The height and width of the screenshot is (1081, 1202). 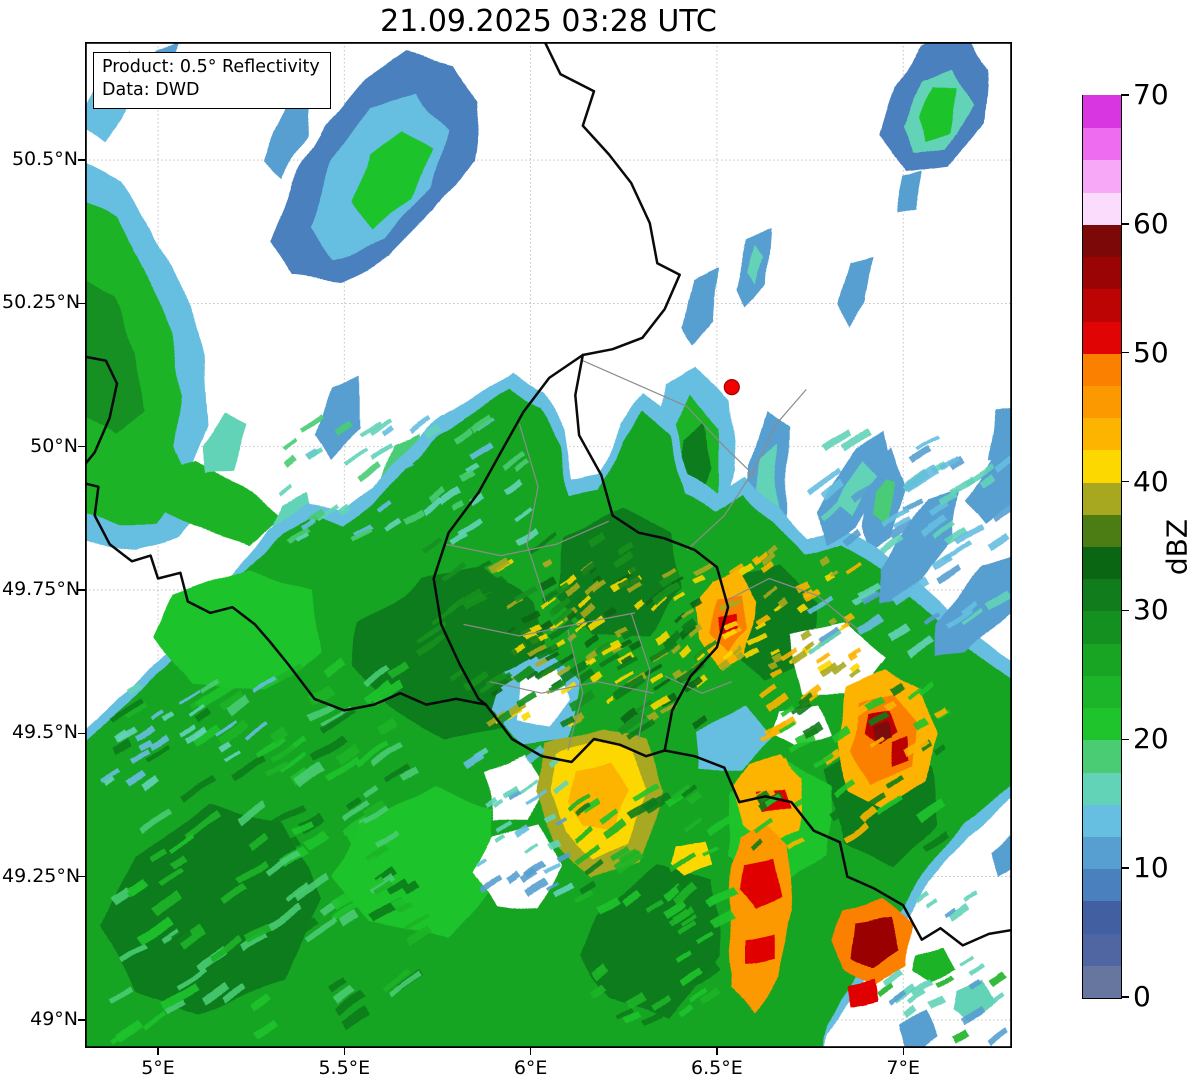 What do you see at coordinates (54, 445) in the screenshot?
I see `y-tick-label: 50°N` at bounding box center [54, 445].